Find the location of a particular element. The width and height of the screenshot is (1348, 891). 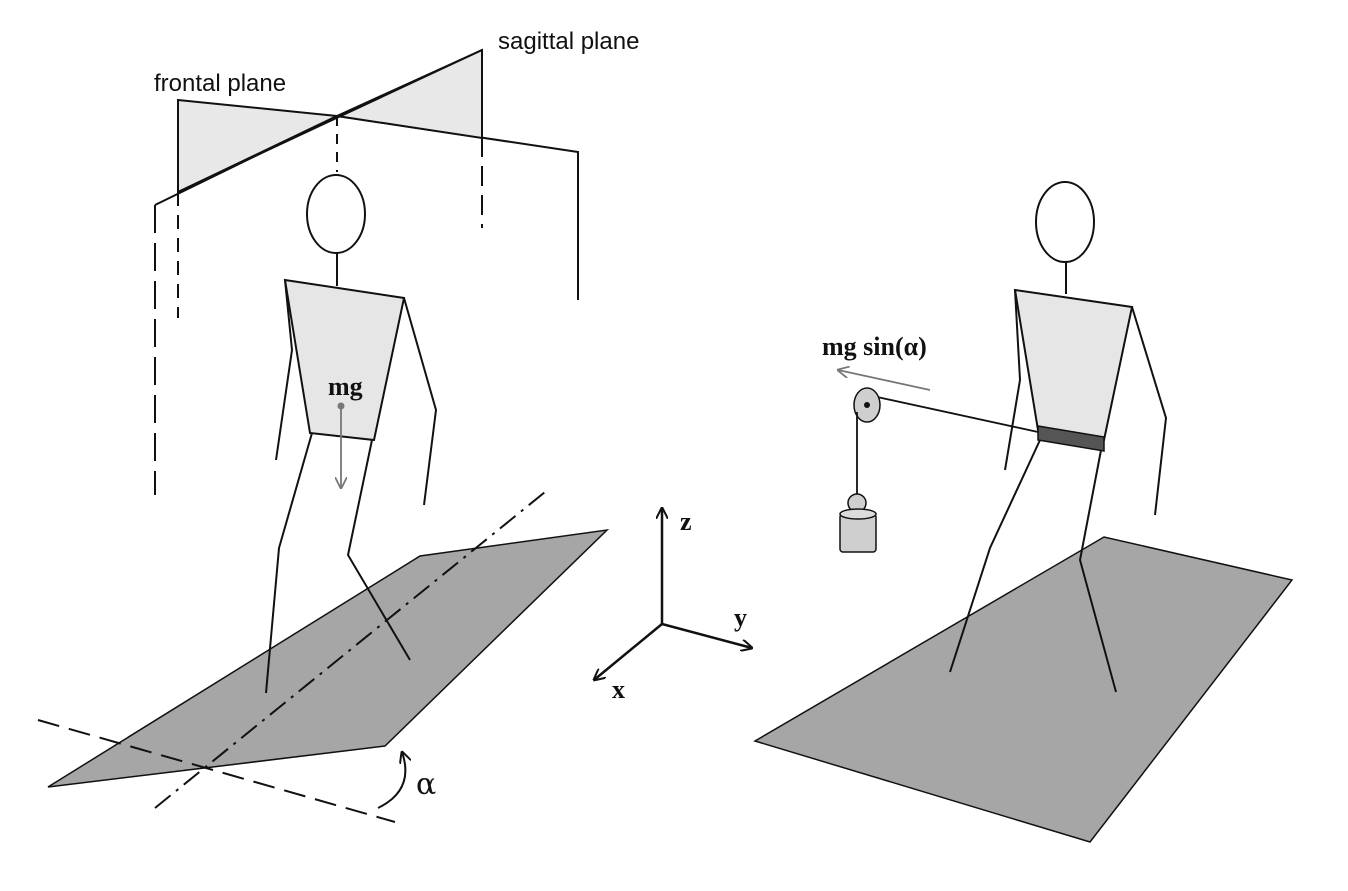

alpha-label: α is located at coordinates (426, 784).